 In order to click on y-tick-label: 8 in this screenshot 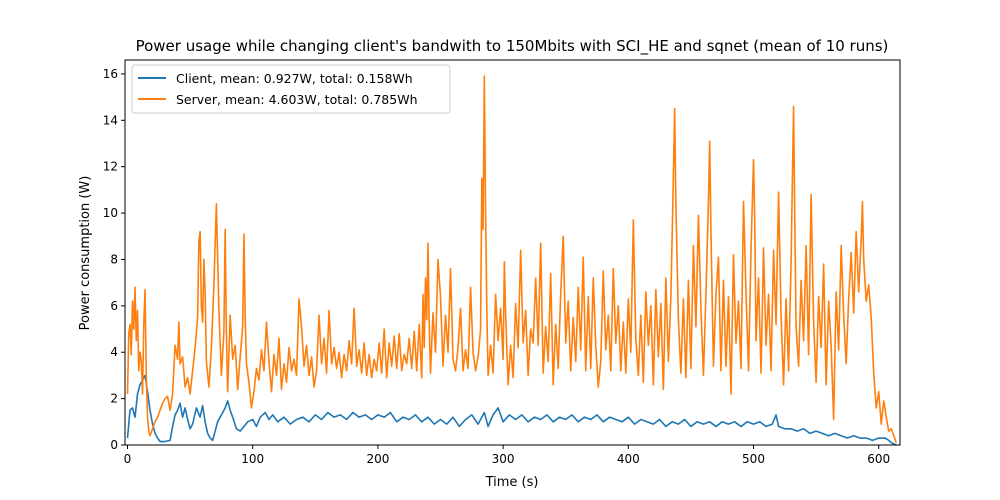, I will do `click(114, 259)`.